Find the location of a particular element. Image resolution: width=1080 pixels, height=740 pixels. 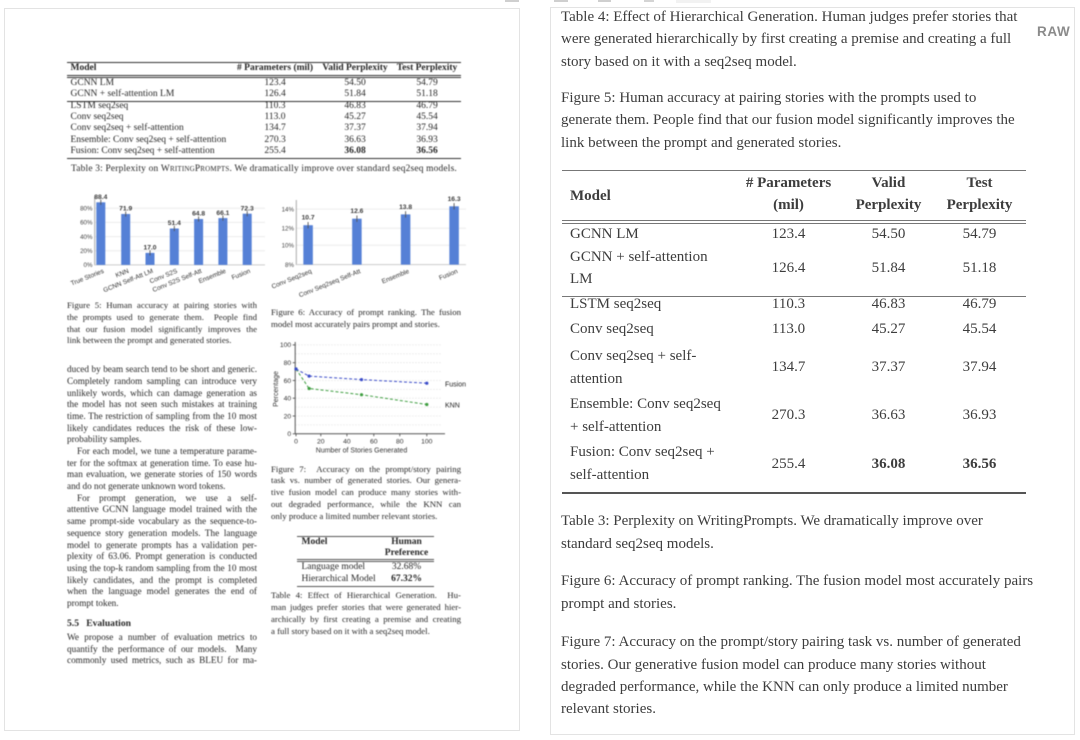

svg-text: 80% is located at coordinates (86, 209).